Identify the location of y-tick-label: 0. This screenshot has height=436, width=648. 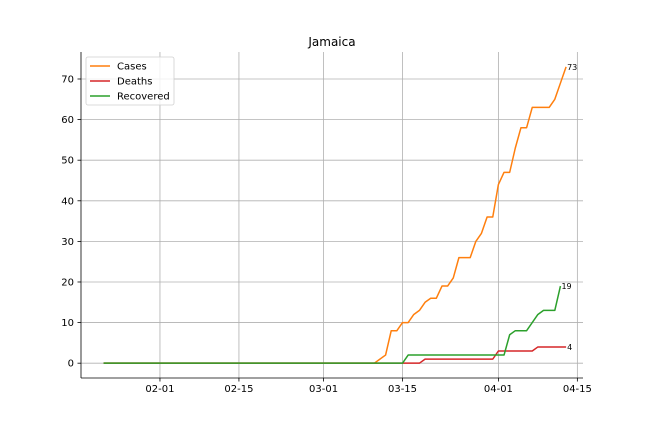
(71, 364).